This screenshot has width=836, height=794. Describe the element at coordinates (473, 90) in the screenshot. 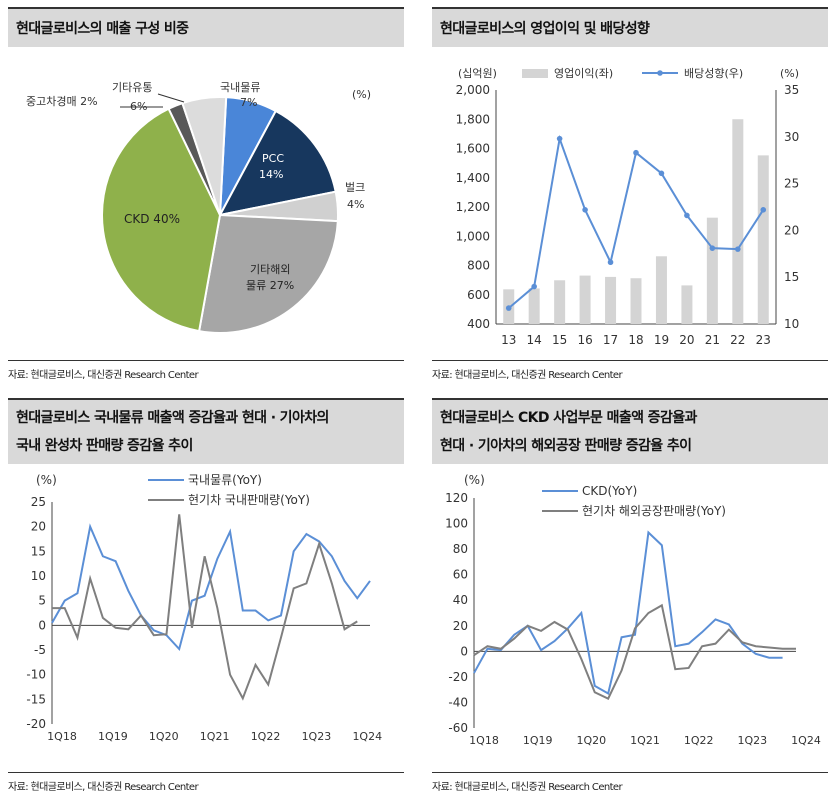

I see `left-tick: 2,000` at that location.